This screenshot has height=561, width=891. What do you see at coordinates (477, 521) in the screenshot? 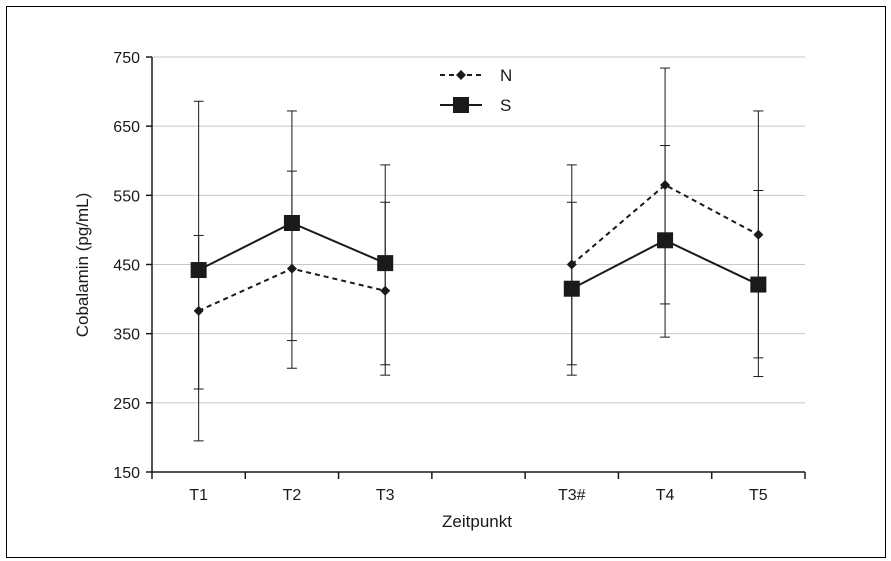
I see `x-axis-label: Zeitpunkt` at bounding box center [477, 521].